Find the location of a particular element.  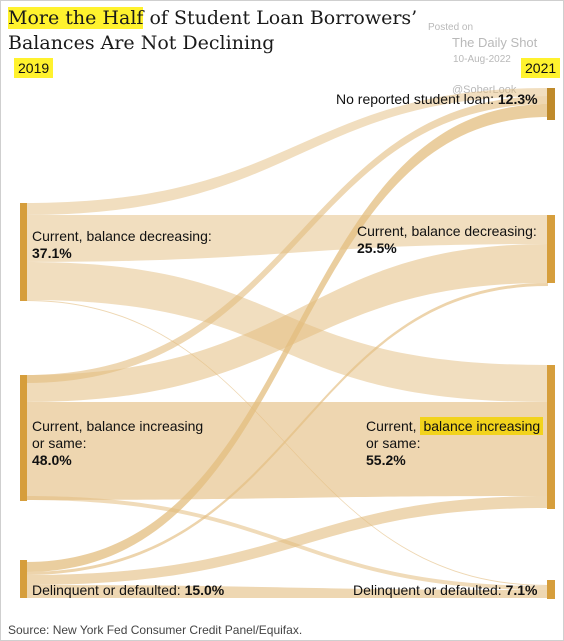

label-left-increasing-line2: or same: is located at coordinates (59, 443).